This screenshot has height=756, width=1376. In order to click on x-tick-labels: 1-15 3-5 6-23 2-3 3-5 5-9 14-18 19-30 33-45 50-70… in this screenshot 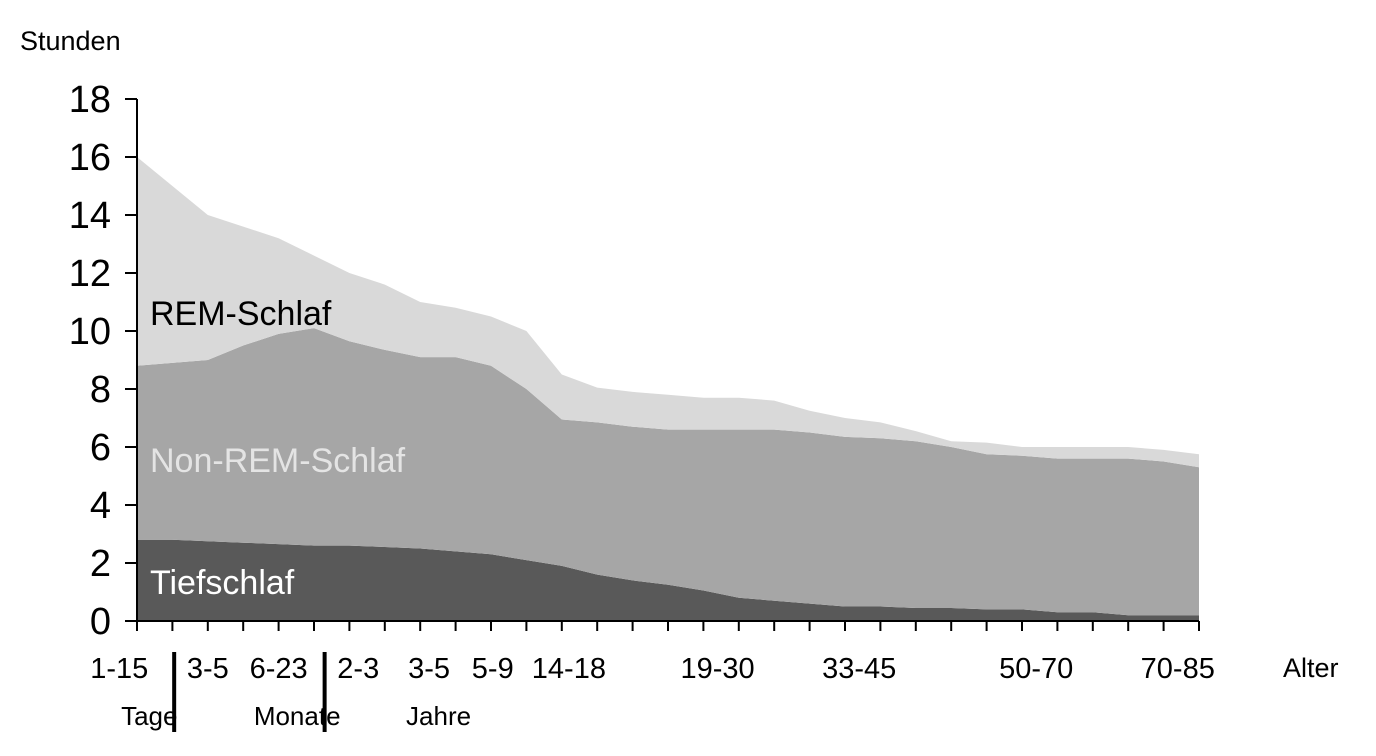, I will do `click(652, 669)`.